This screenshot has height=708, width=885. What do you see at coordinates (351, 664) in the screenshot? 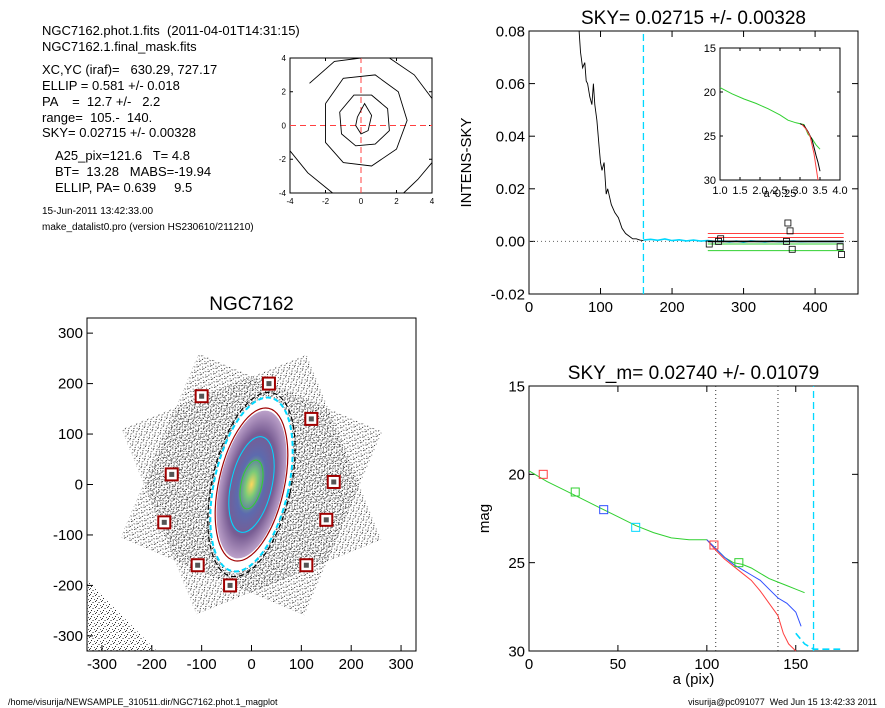
I see `image-xtick-label: 200` at bounding box center [351, 664].